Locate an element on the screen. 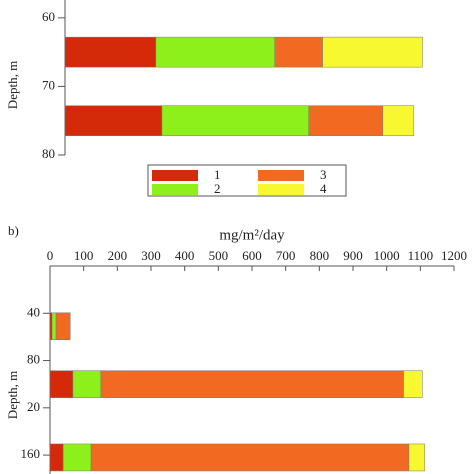 The height and width of the screenshot is (474, 474). legend-label: 2 is located at coordinates (217, 188).